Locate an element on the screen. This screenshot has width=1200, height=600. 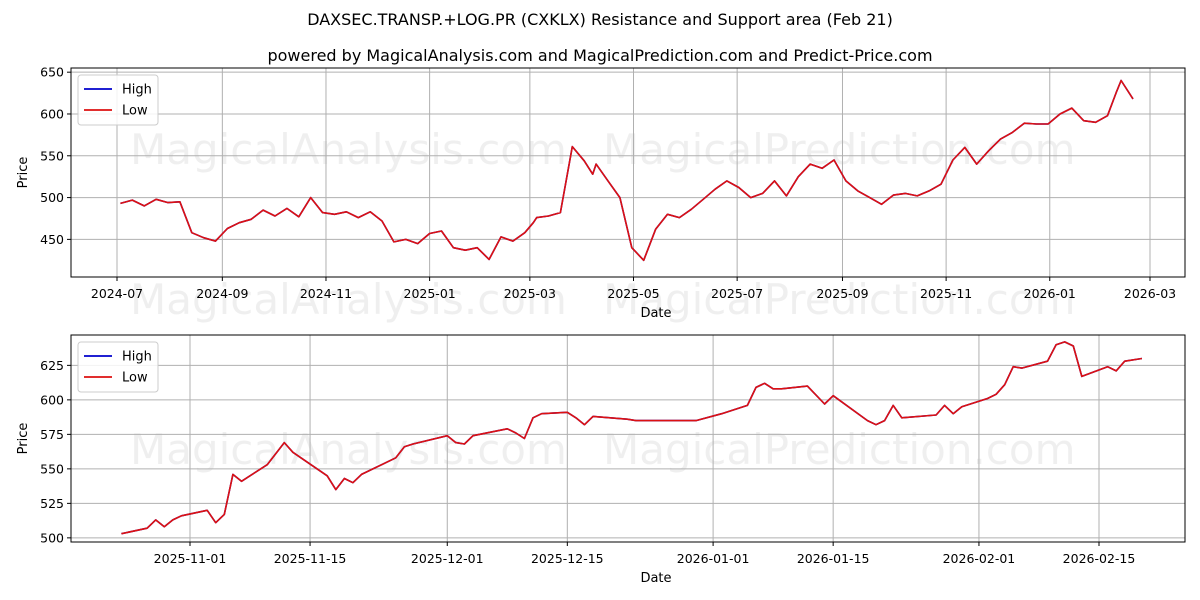
x-tick-label: 2025-11-01 is located at coordinates (190, 558).